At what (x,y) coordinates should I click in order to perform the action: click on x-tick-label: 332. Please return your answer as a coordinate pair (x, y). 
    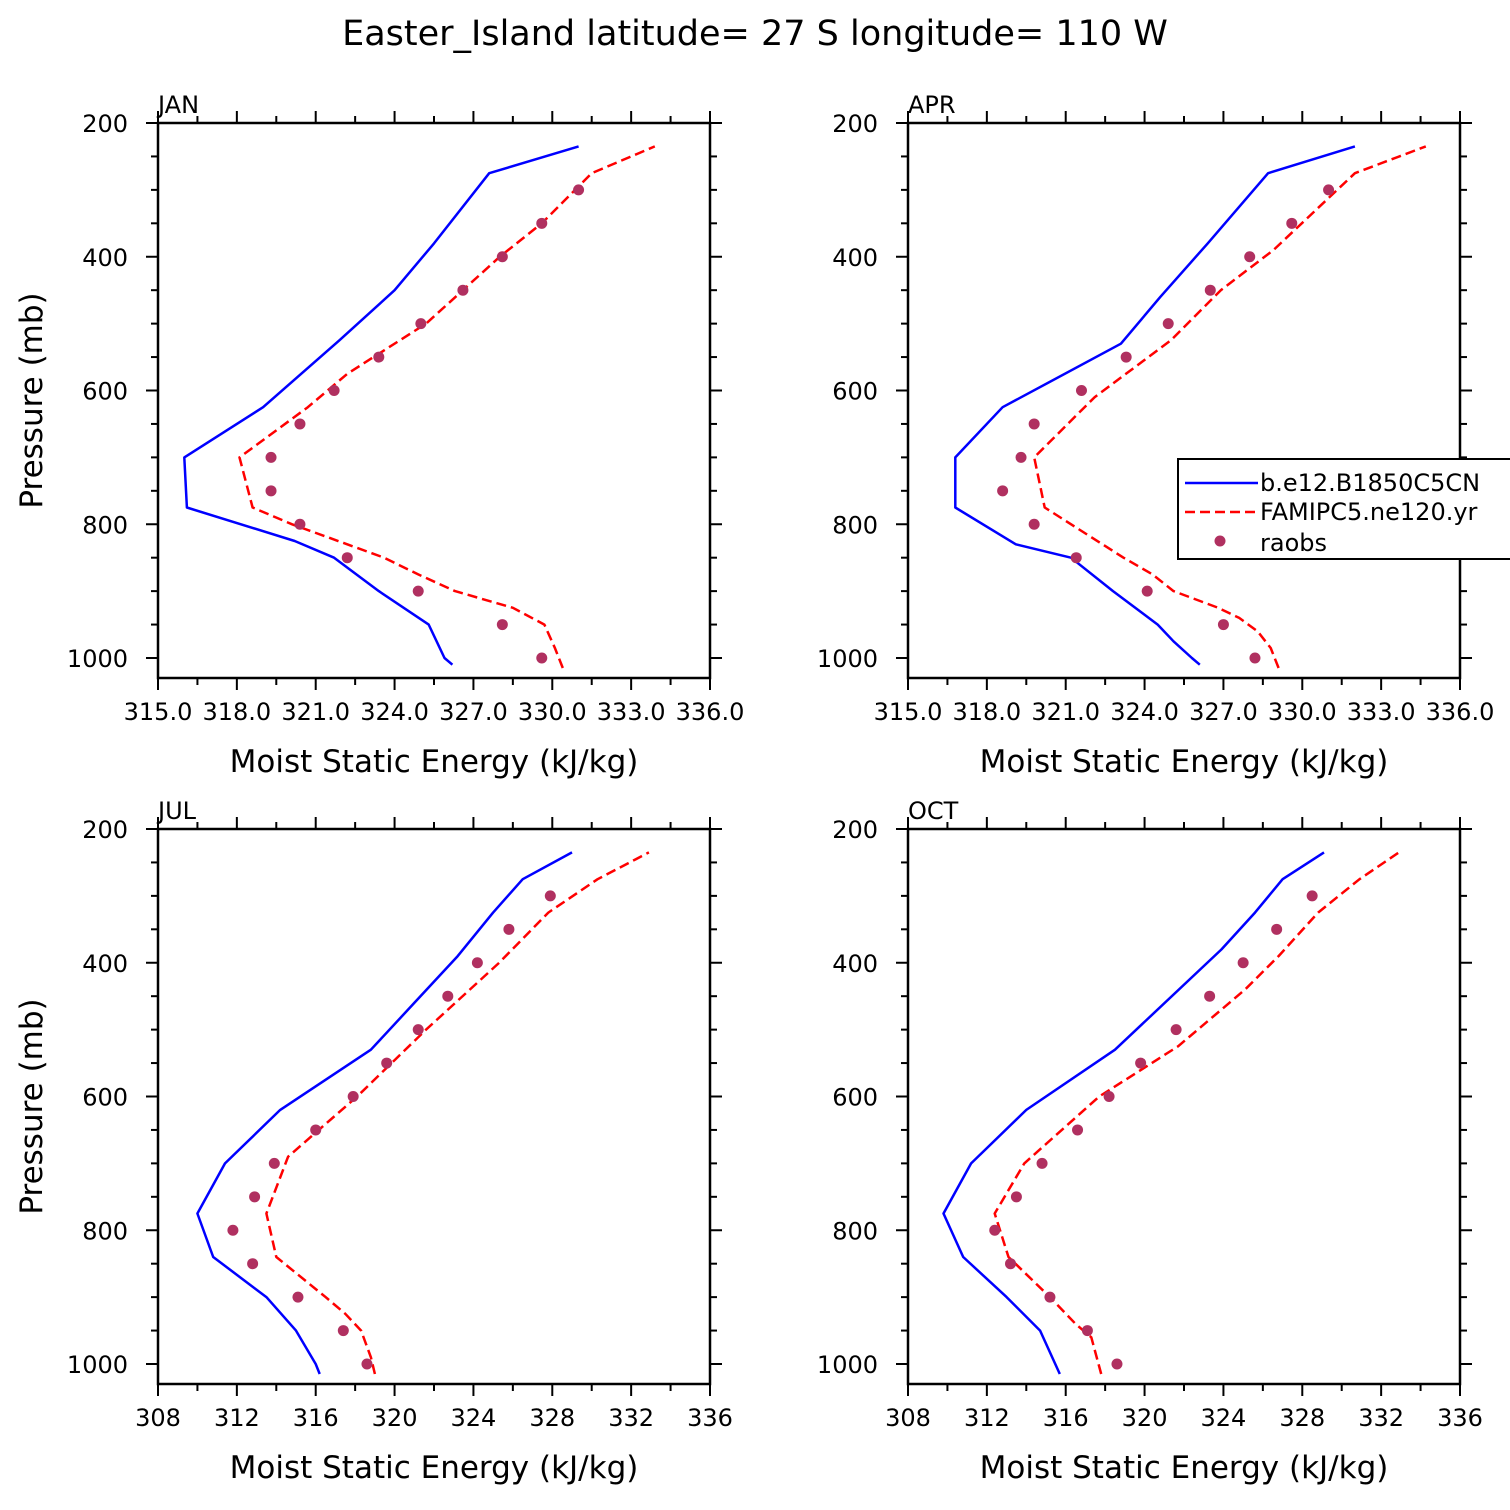
    Looking at the image, I should click on (631, 1418).